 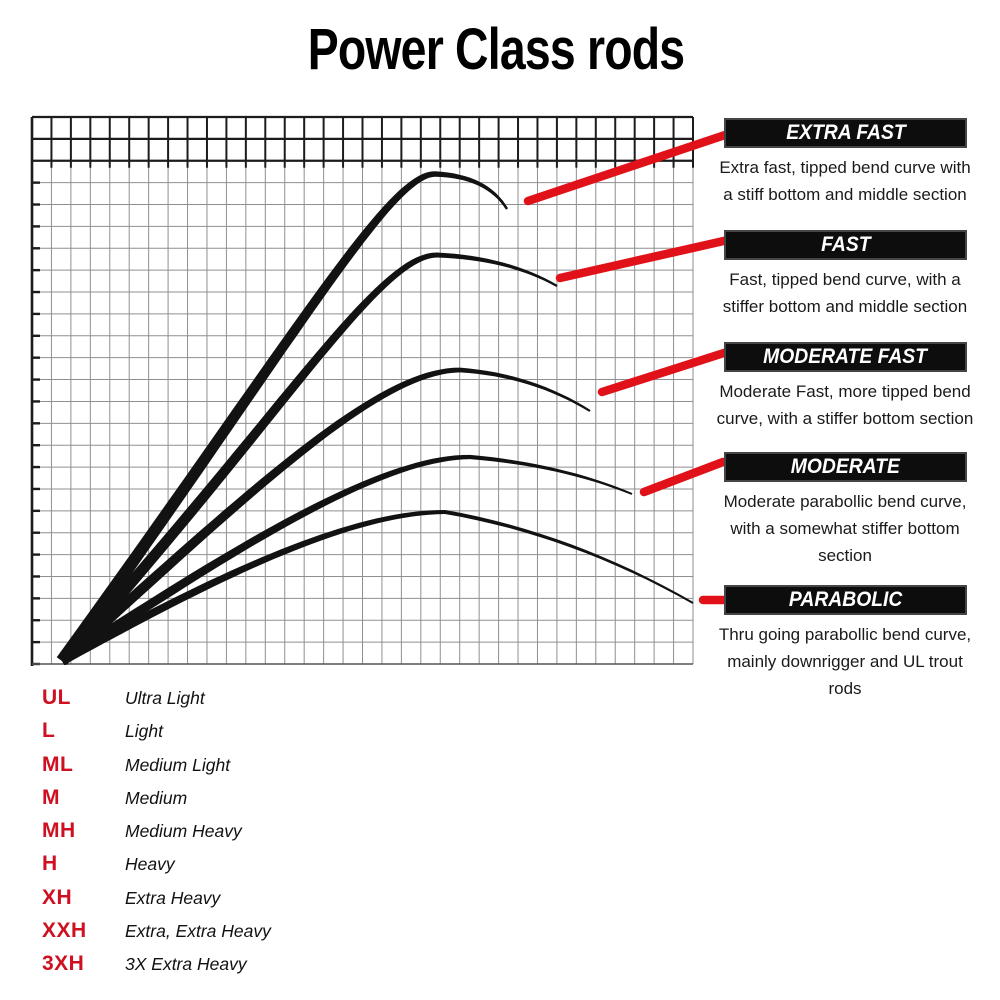 I want to click on power-code: MH, so click(x=59, y=831).